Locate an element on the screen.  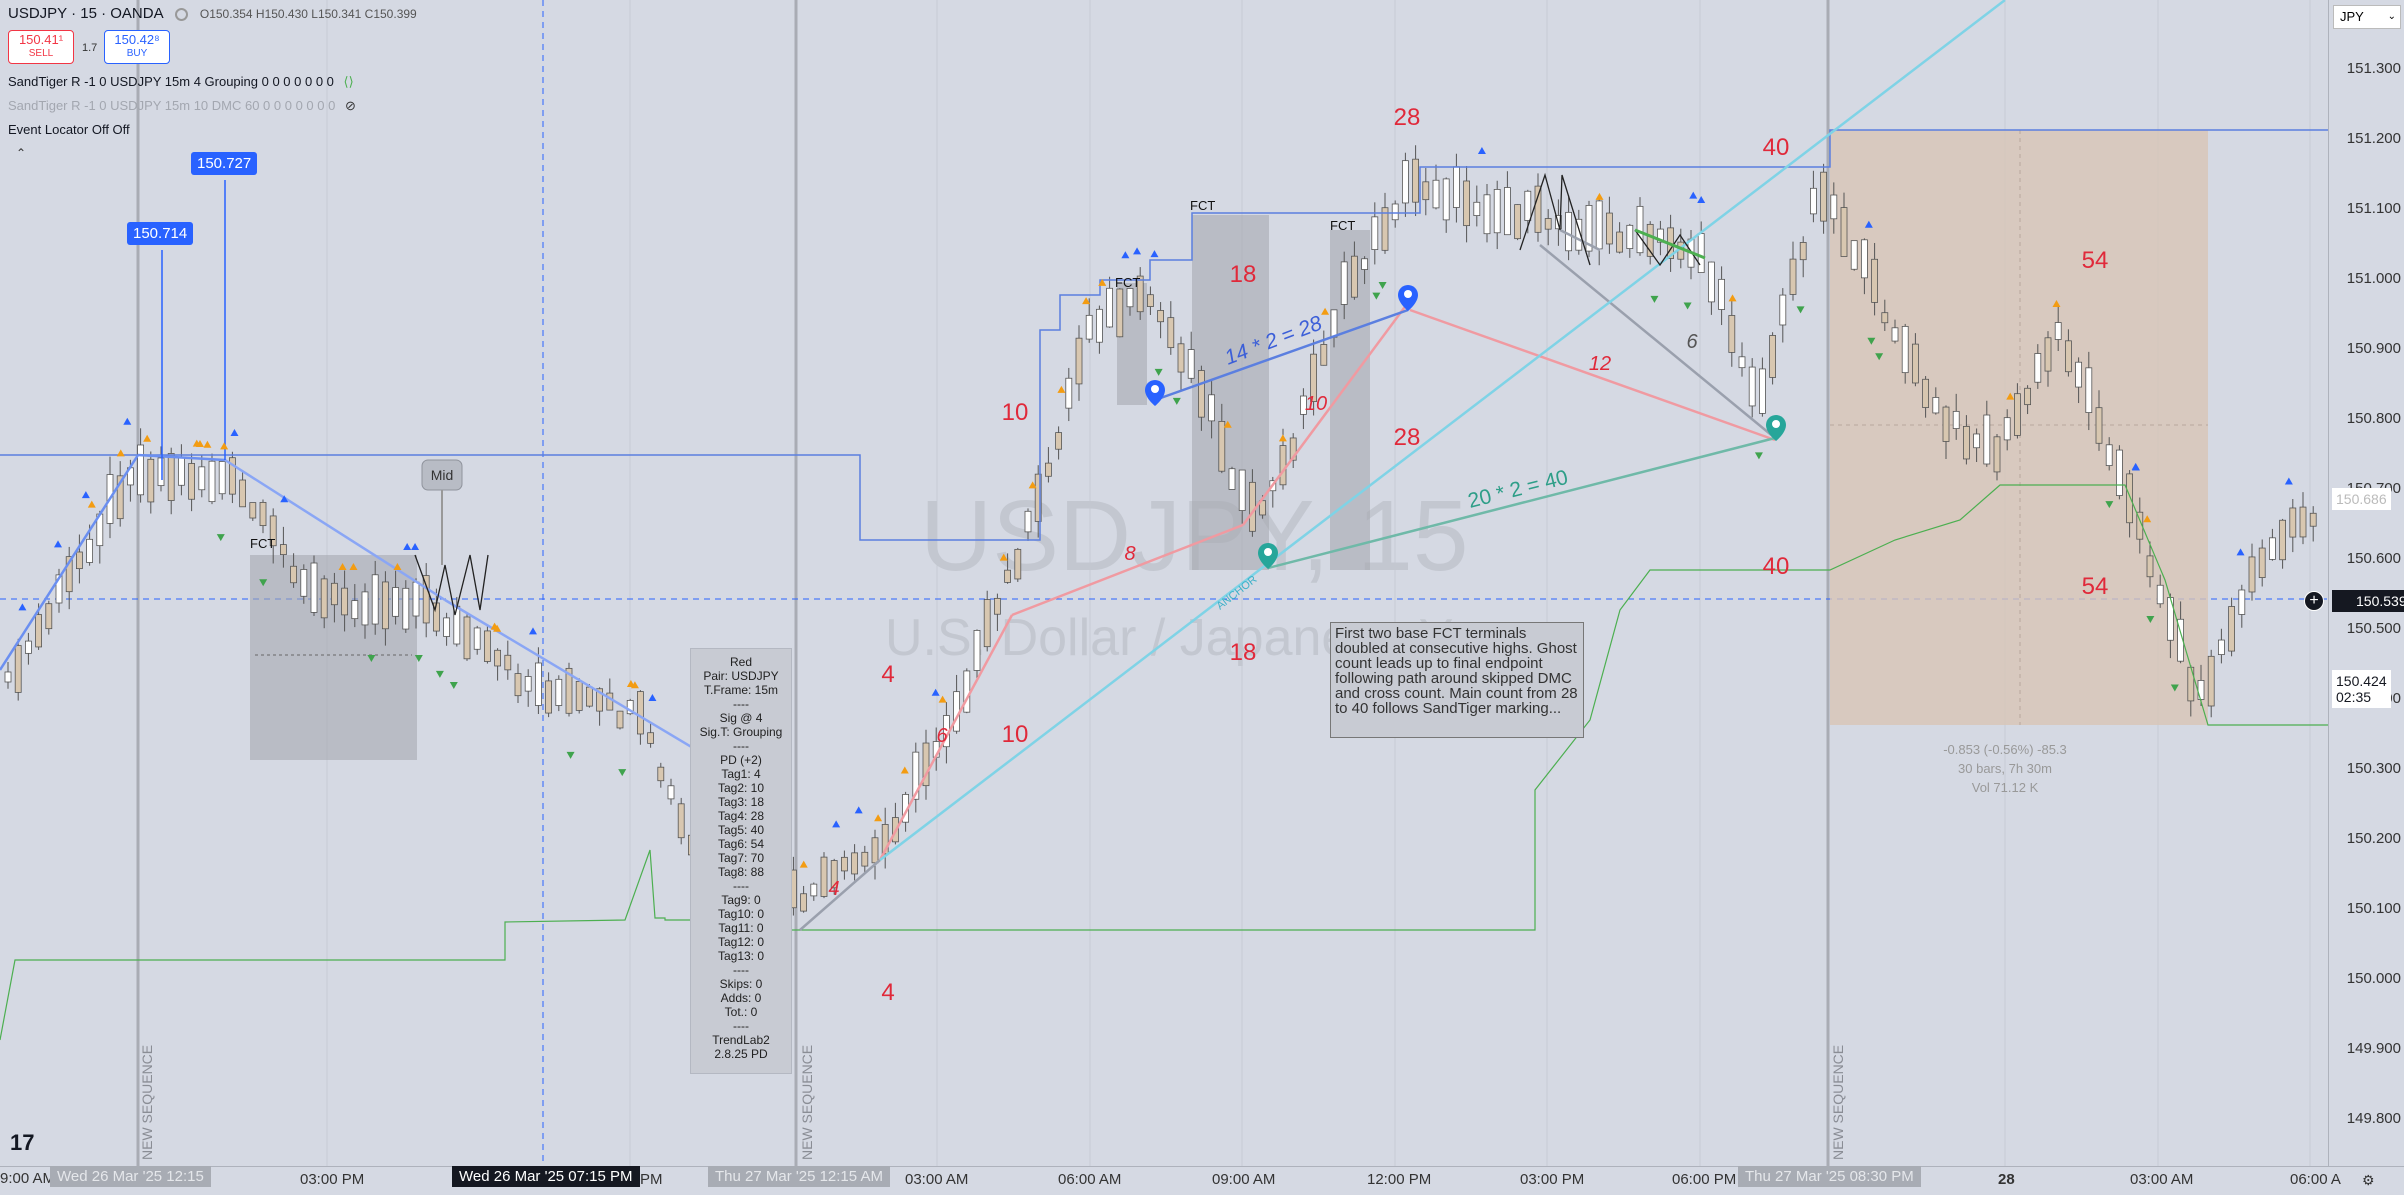
info-line: Adds: 0 is located at coordinates (741, 998).